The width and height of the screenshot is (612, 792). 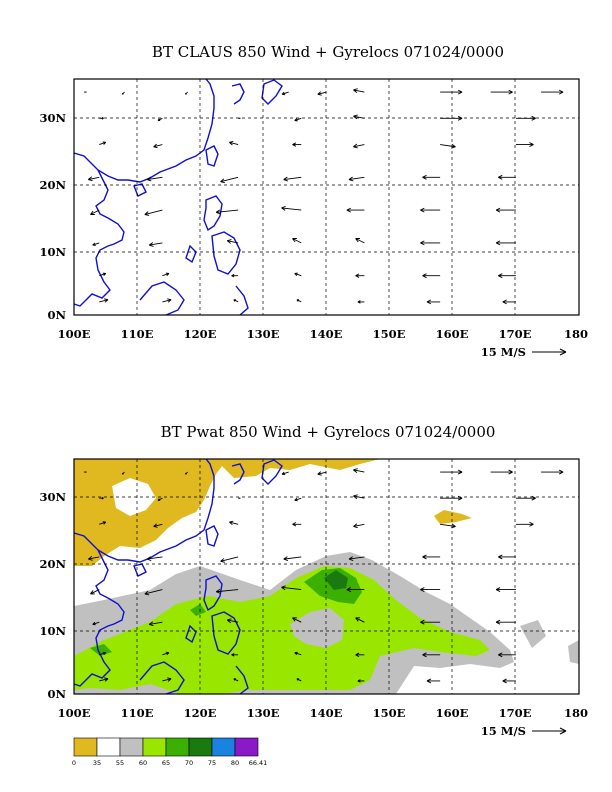 What do you see at coordinates (166, 763) in the screenshot?
I see `colorbar-tick-label: 65` at bounding box center [166, 763].